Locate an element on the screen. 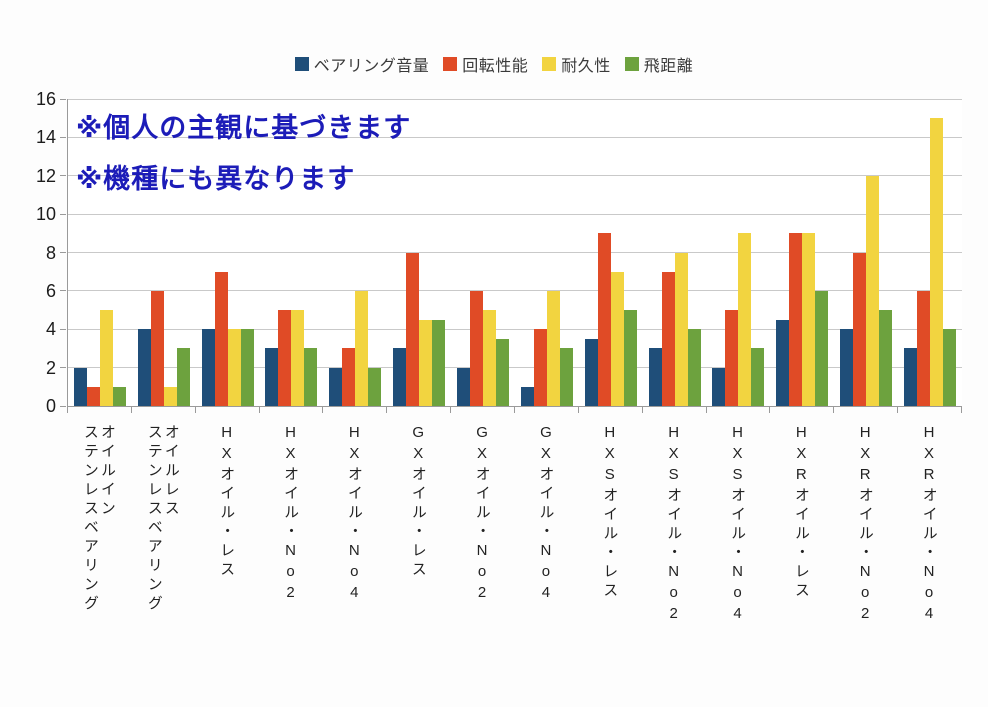 The image size is (988, 707). bar-飛距離-9 is located at coordinates (630, 358).